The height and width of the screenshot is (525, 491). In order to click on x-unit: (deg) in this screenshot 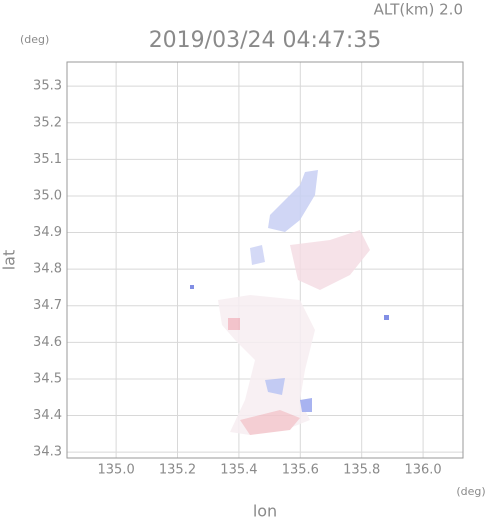, I will do `click(470, 491)`.